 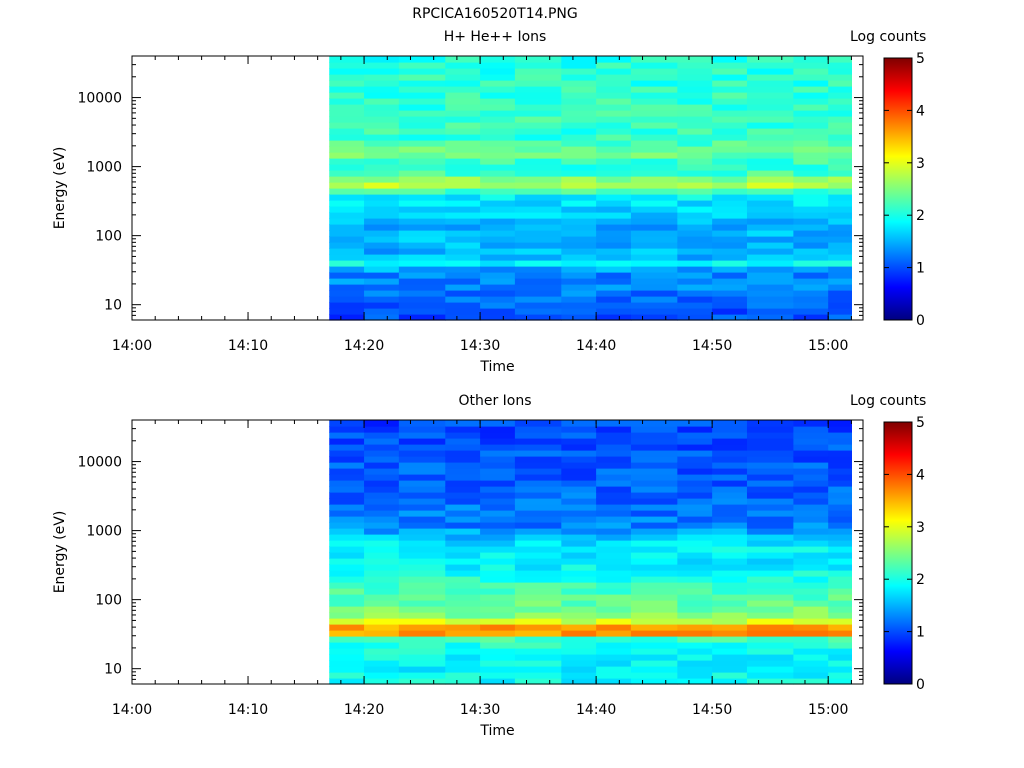 What do you see at coordinates (888, 401) in the screenshot?
I see `panel-2-colorbar-label: Log counts` at bounding box center [888, 401].